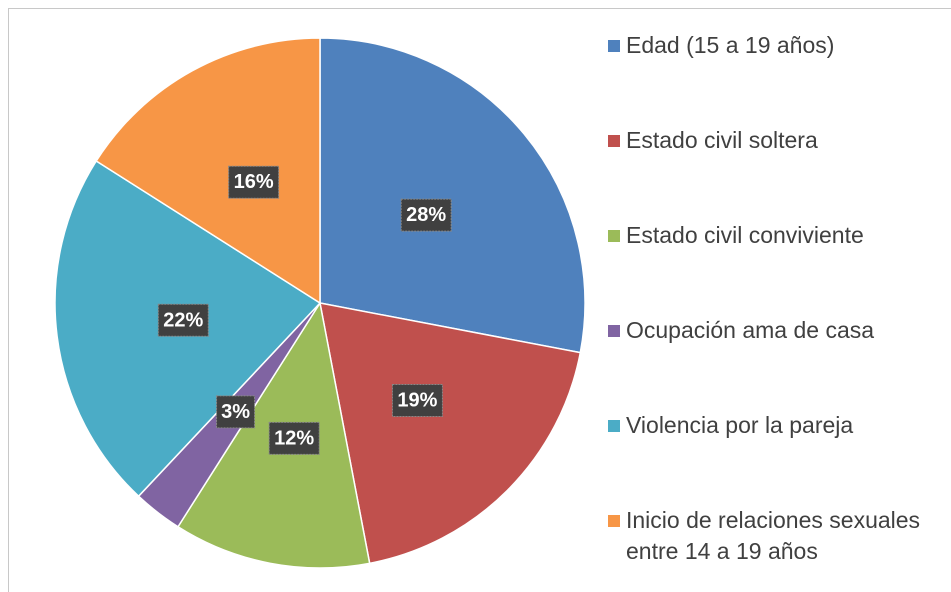 Image resolution: width=951 pixels, height=592 pixels. I want to click on legend-label: Estado civil conviviente, so click(745, 235).